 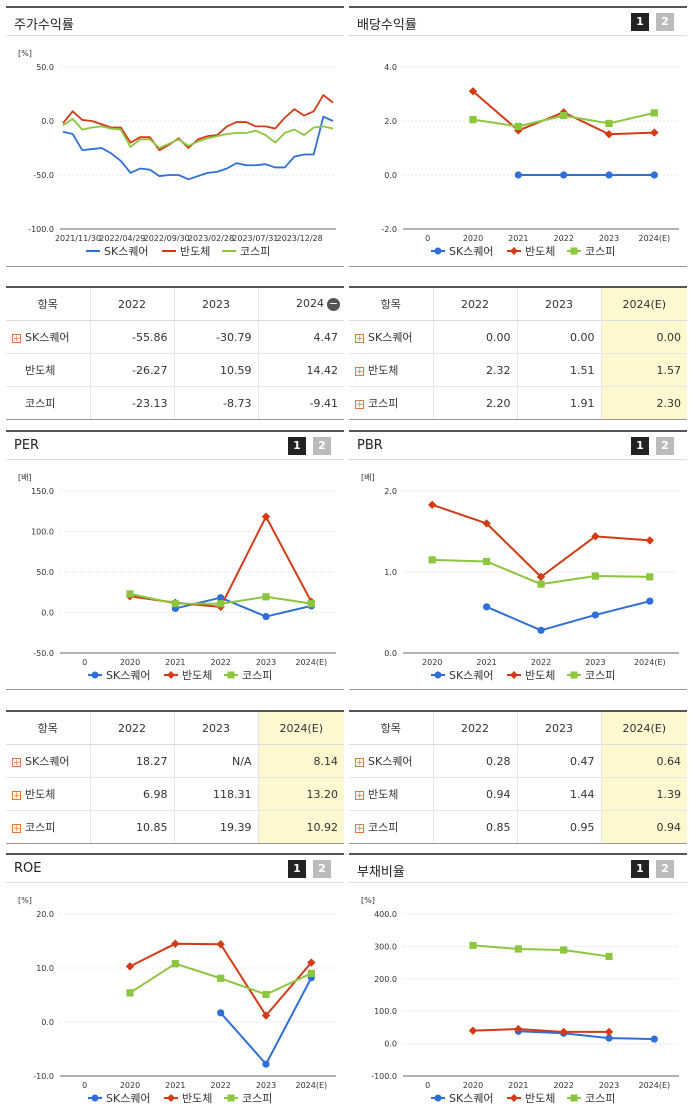 I want to click on x-tick-label: 2023/02/28, so click(x=211, y=238).